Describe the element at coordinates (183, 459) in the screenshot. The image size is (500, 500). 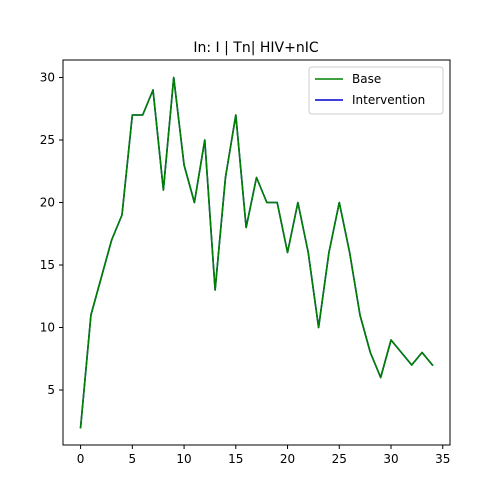
I see `x-tick-label: 10` at that location.